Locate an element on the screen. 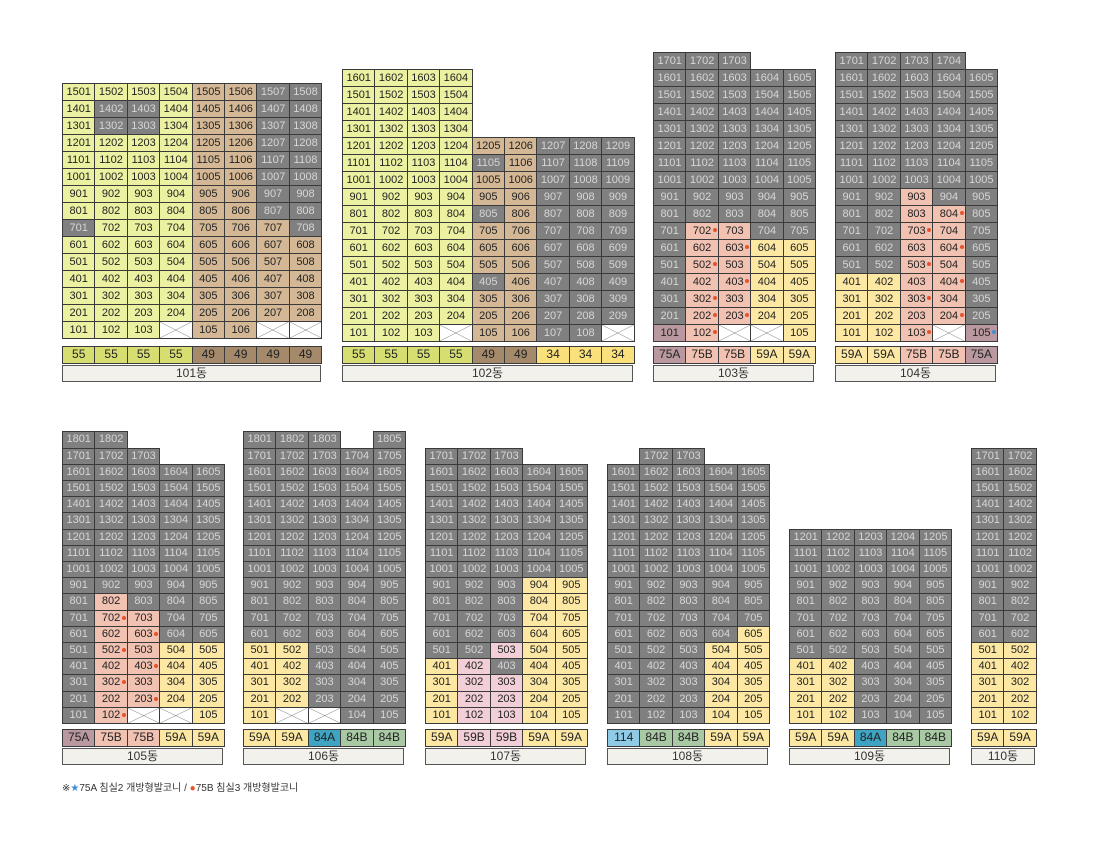 The height and width of the screenshot is (851, 1100). unit-1105: 1105 is located at coordinates (571, 553).